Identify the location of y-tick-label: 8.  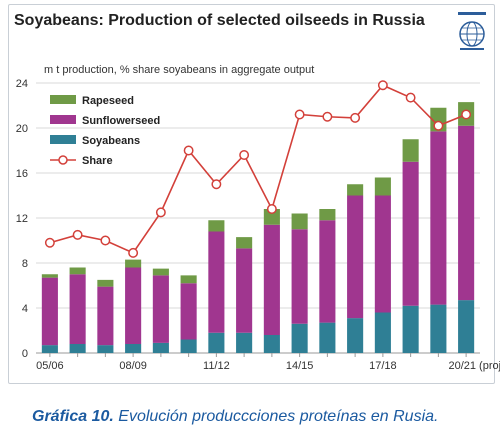
(25, 264).